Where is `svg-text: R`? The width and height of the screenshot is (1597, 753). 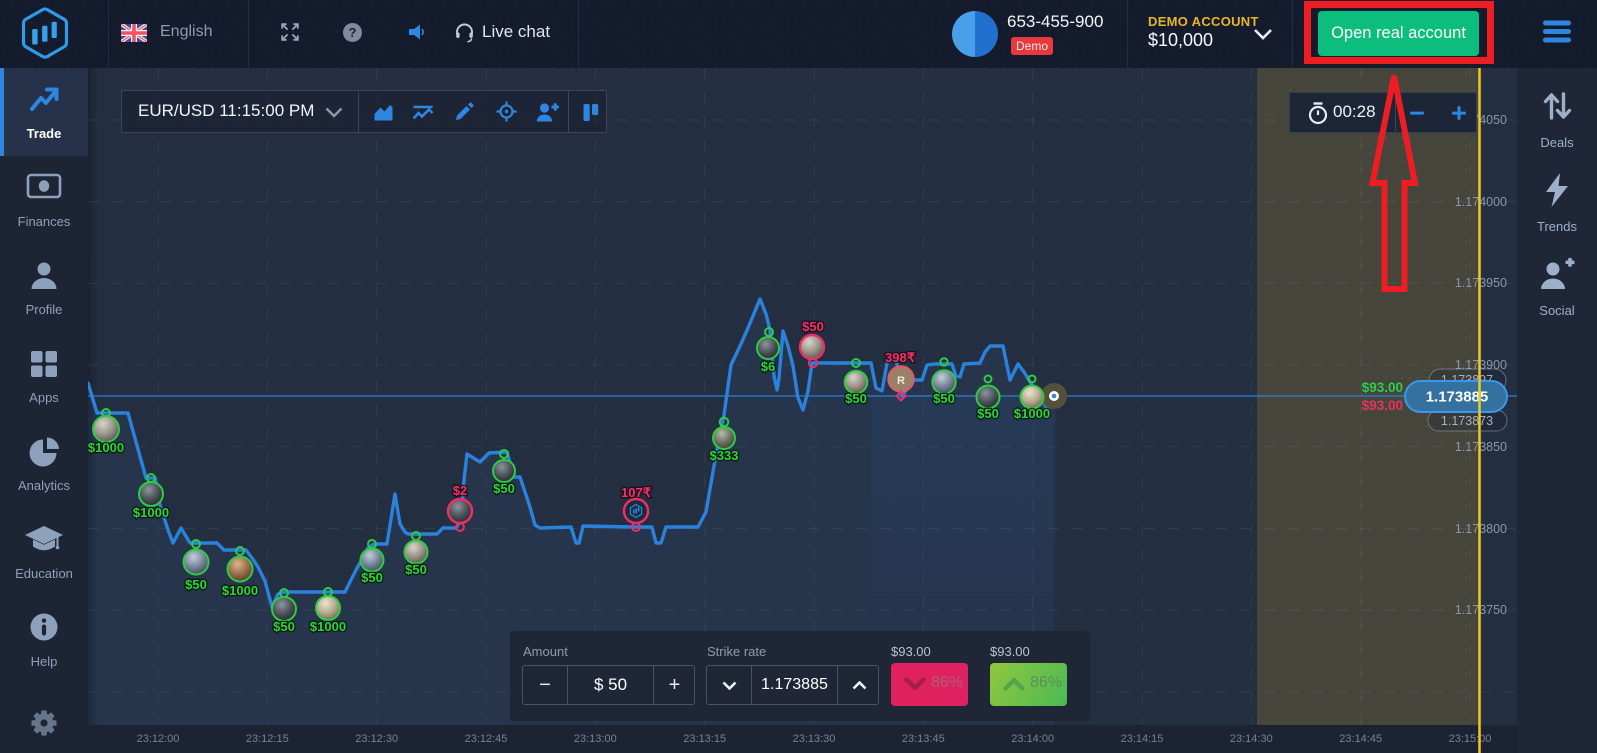
svg-text: R is located at coordinates (901, 381).